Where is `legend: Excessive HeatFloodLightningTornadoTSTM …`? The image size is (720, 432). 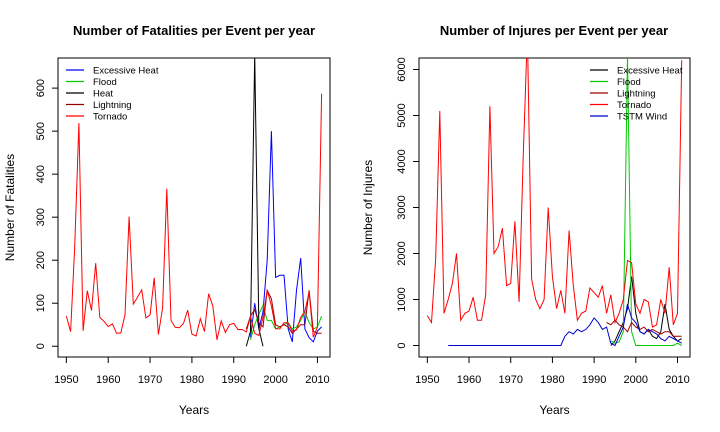
legend: Excessive HeatFloodLightningTornadoTSTM … is located at coordinates (636, 94).